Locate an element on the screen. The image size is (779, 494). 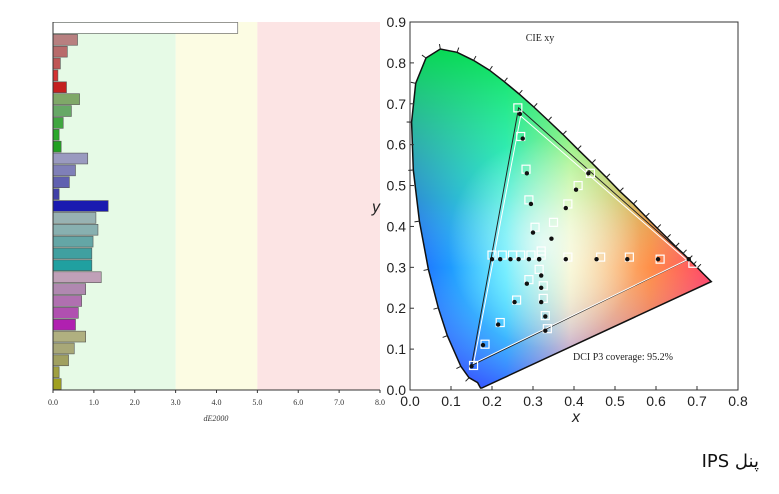
cie-y-tick-label: 0.3 is located at coordinates (397, 267).